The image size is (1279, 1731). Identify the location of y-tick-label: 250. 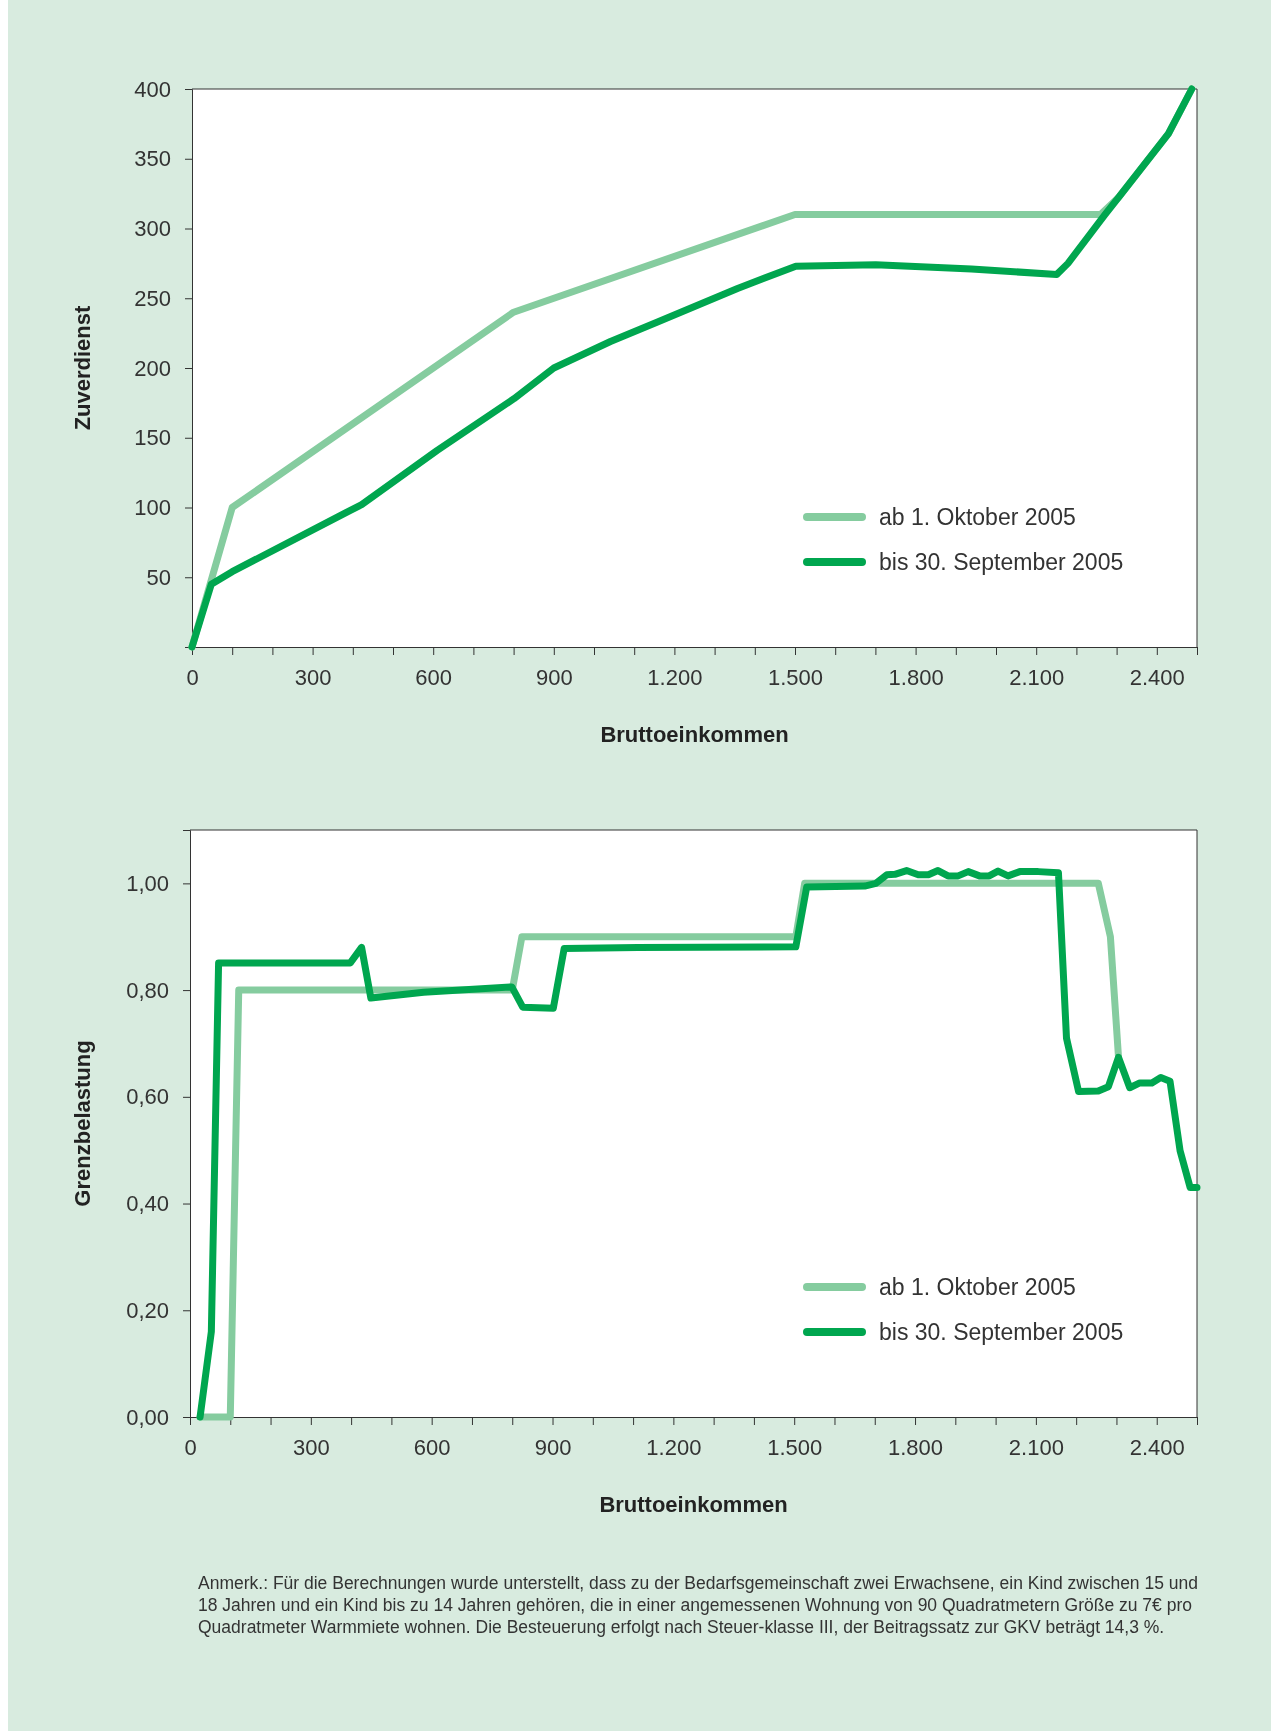
(152, 298).